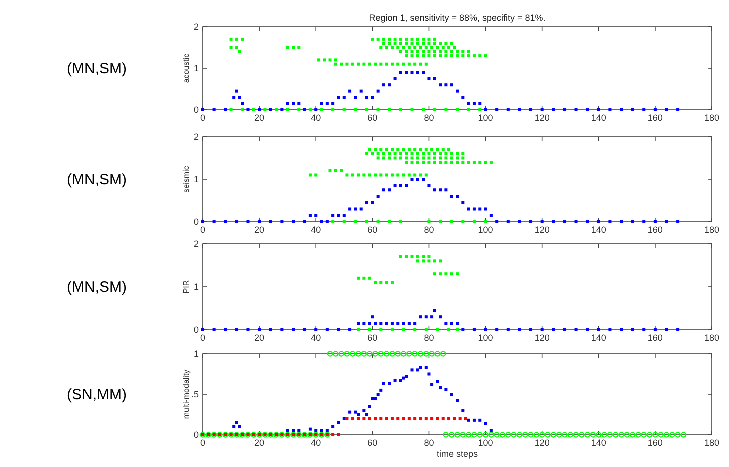 The image size is (729, 467). I want to click on y-tick-label: 2, so click(196, 244).